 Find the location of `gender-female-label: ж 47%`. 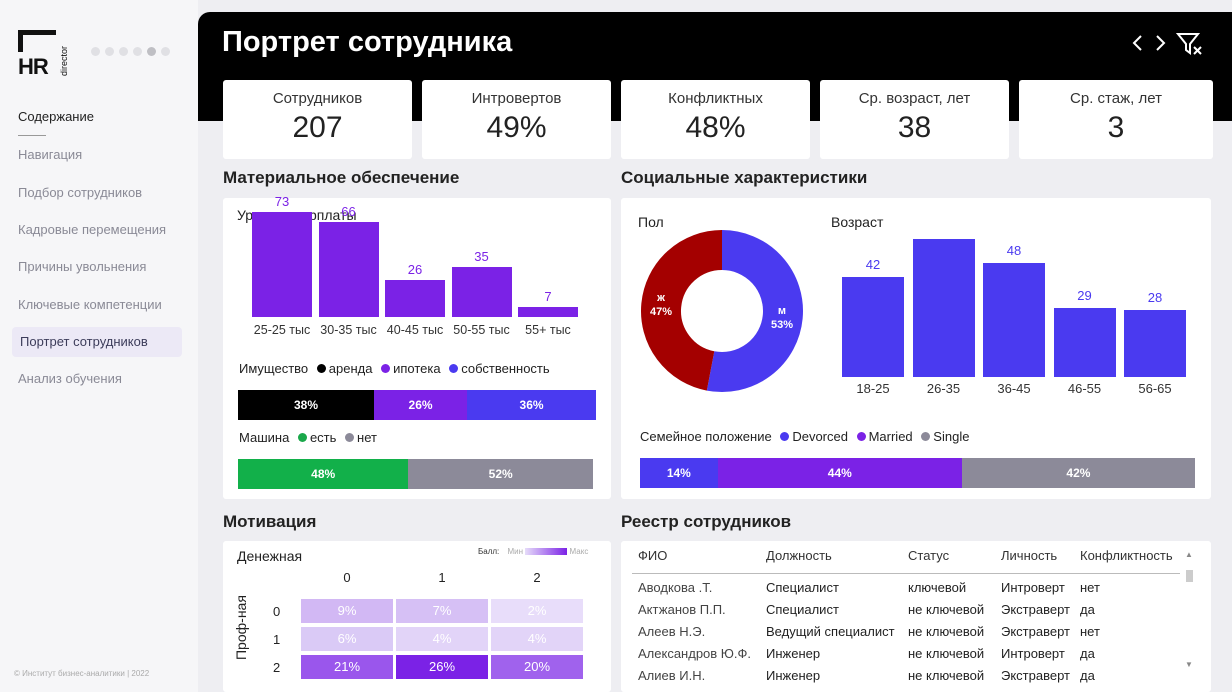

gender-female-label: ж 47% is located at coordinates (661, 305).